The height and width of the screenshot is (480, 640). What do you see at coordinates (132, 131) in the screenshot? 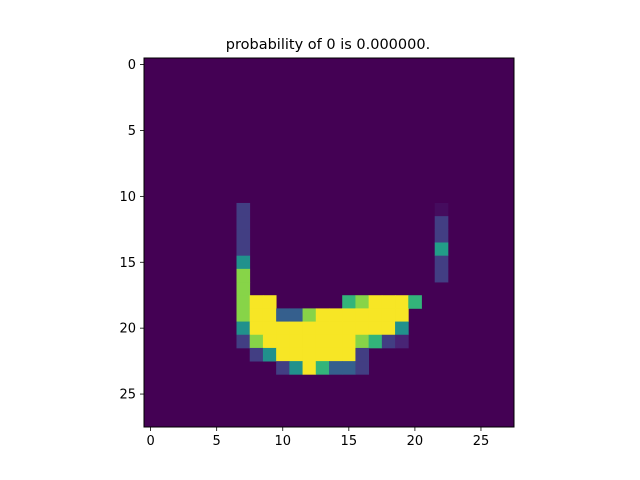
I see `y-tick-label: 5` at bounding box center [132, 131].